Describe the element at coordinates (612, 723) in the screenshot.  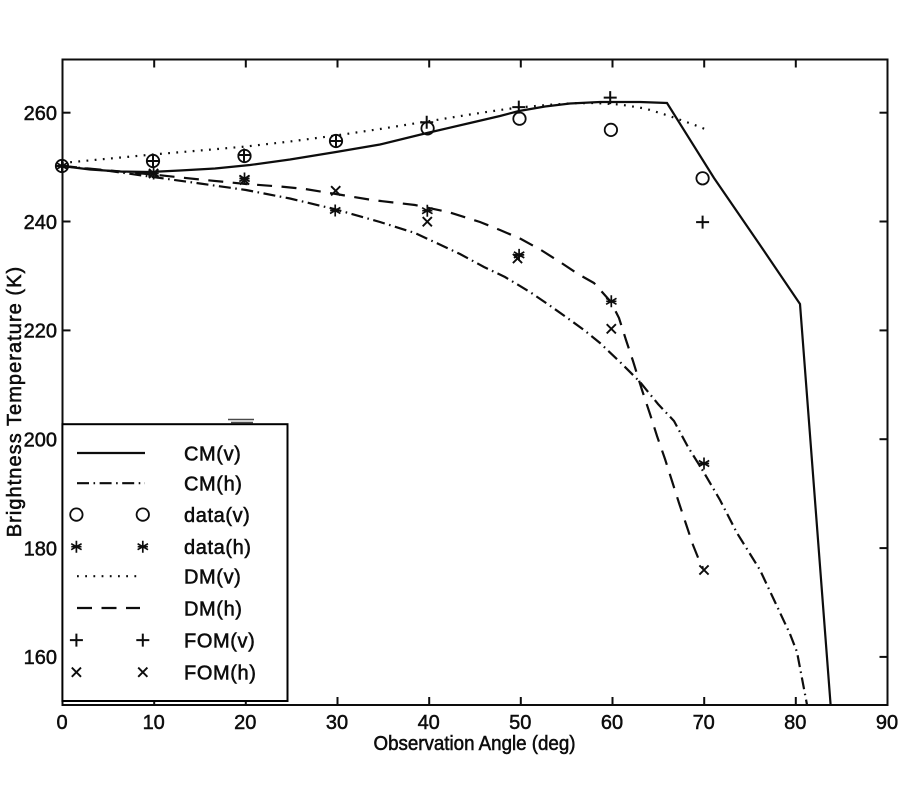
I see `svg-text: 60` at that location.